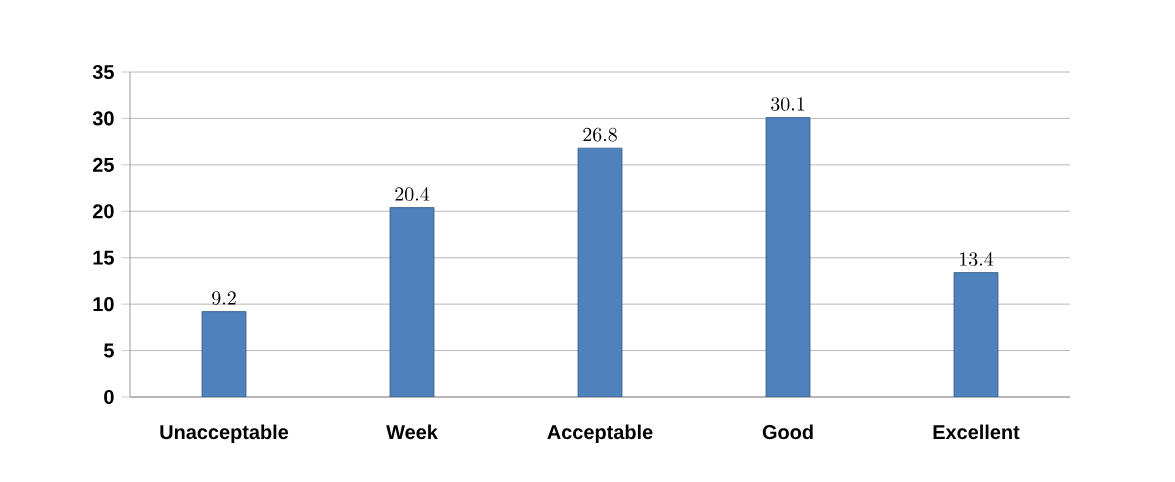 This screenshot has width=1175, height=482. I want to click on x-tick-label: Week, so click(412, 432).